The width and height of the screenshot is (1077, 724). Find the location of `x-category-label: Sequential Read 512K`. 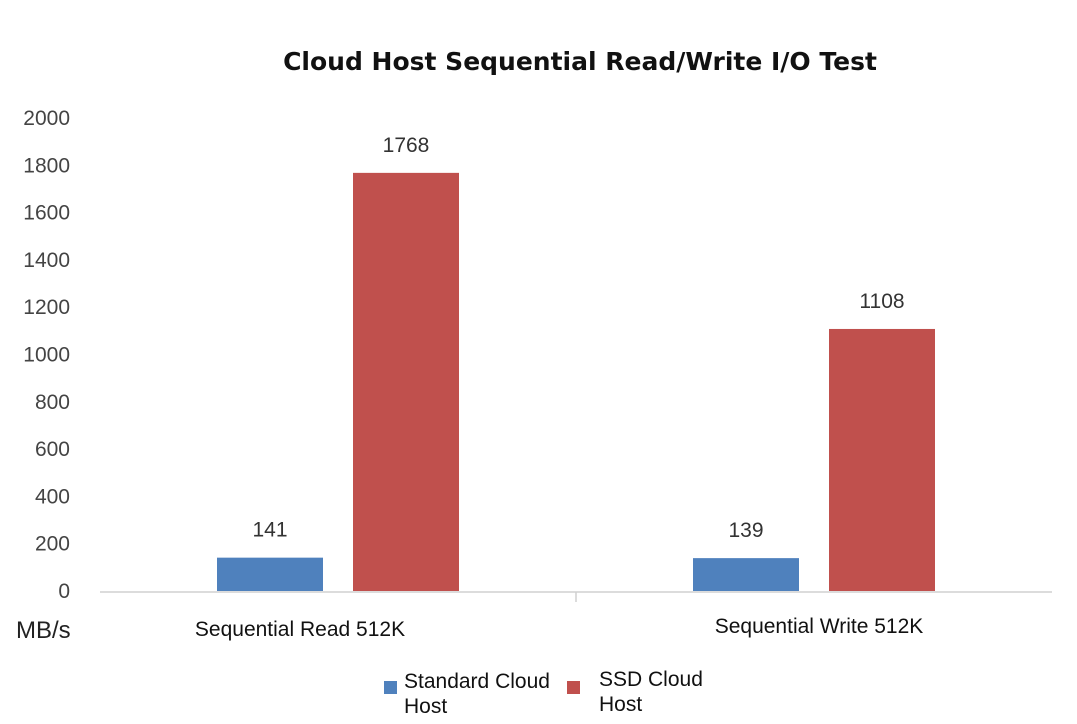

x-category-label: Sequential Read 512K is located at coordinates (300, 629).